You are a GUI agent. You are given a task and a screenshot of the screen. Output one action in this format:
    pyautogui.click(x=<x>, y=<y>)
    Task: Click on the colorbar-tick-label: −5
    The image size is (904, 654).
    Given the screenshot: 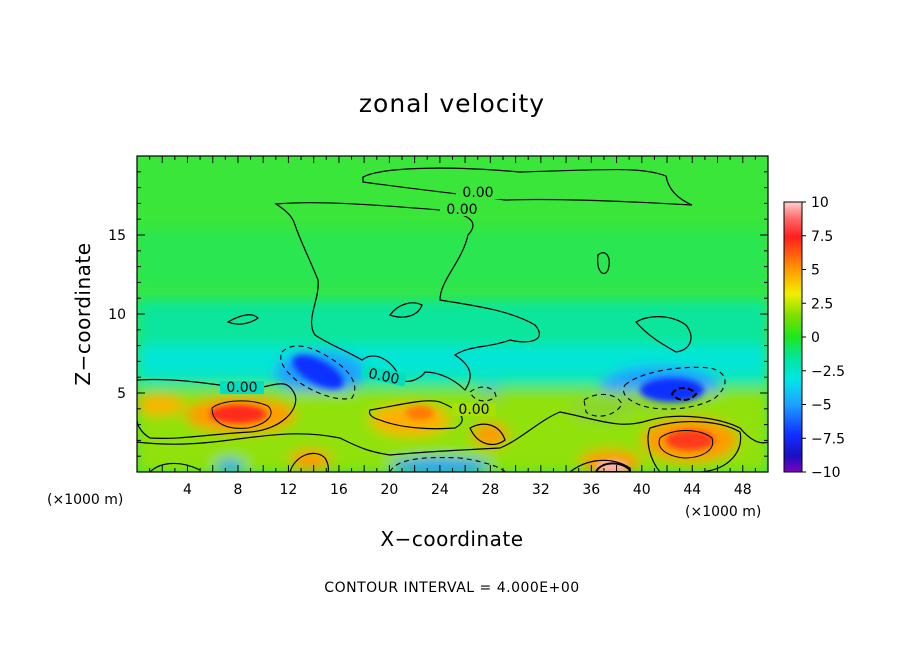 What is the action you would take?
    pyautogui.click(x=821, y=406)
    